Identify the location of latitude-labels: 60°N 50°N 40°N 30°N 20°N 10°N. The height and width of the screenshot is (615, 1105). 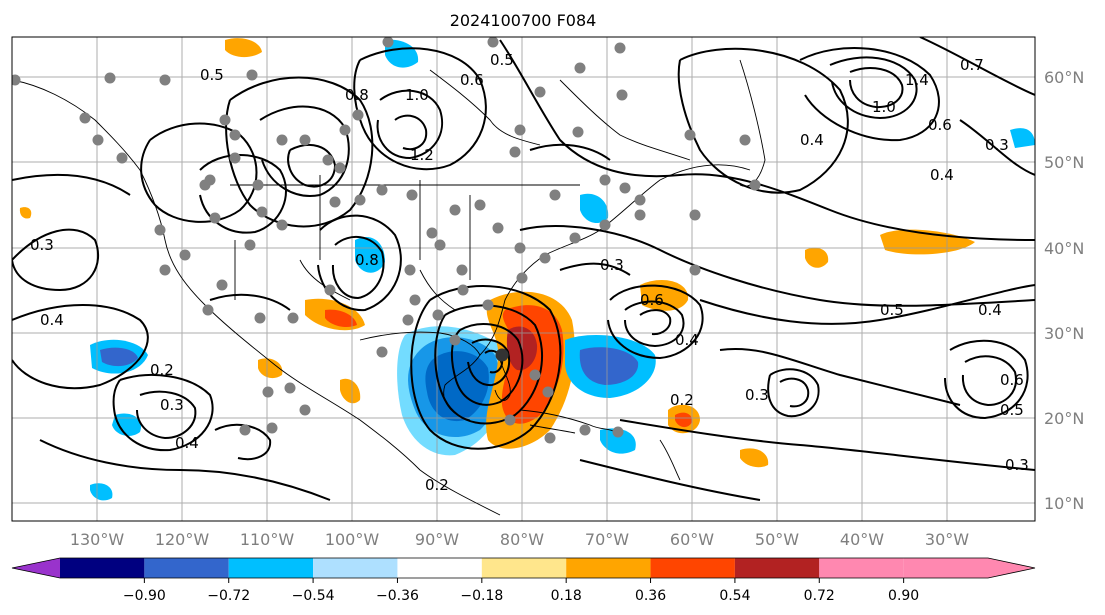
(1064, 290).